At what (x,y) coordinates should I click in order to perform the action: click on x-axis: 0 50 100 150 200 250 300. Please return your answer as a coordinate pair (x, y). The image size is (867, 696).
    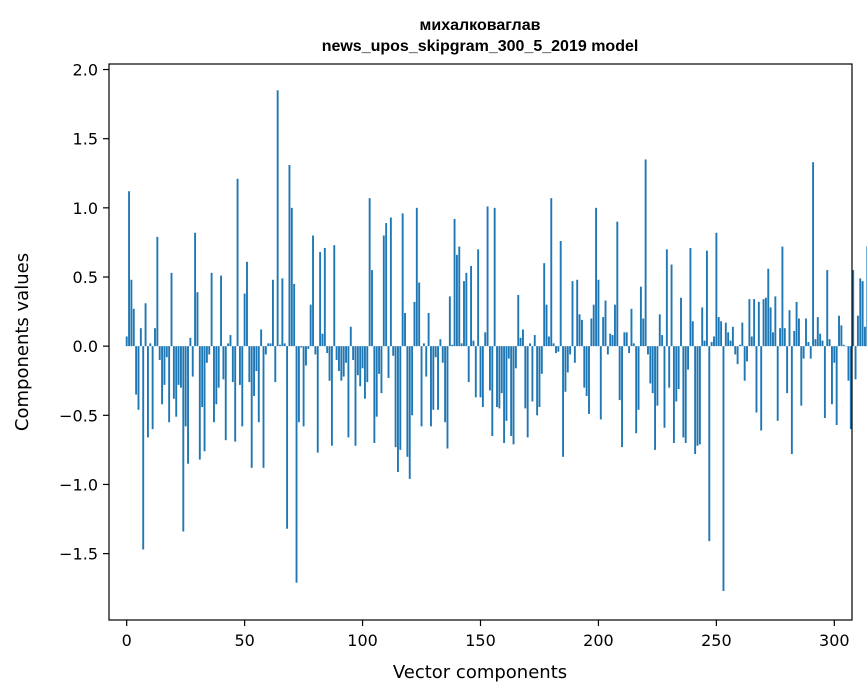
    Looking at the image, I should click on (486, 635).